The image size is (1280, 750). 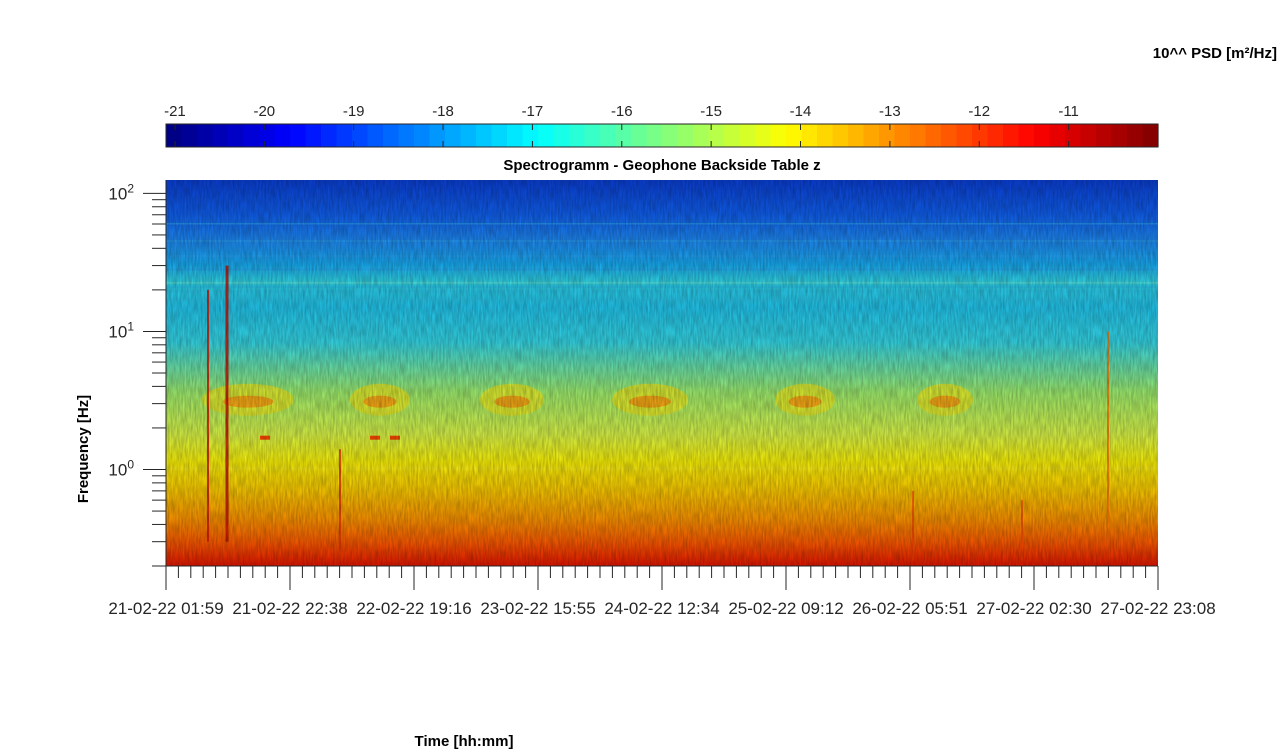 What do you see at coordinates (413, 608) in the screenshot?
I see `x-tick-label: 22-02-22 19:16` at bounding box center [413, 608].